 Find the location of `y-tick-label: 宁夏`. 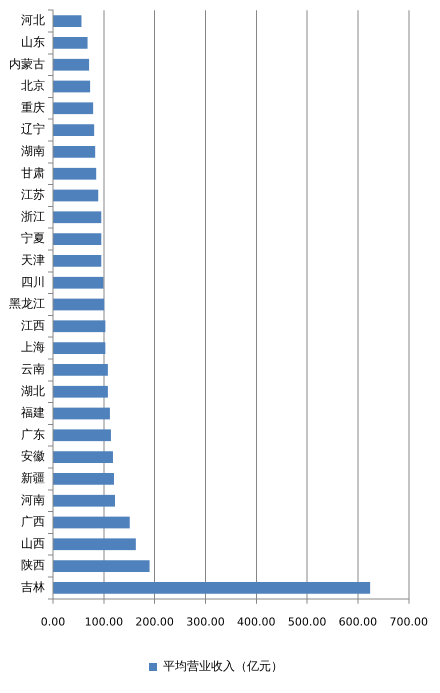

y-tick-label: 宁夏 is located at coordinates (33, 238).